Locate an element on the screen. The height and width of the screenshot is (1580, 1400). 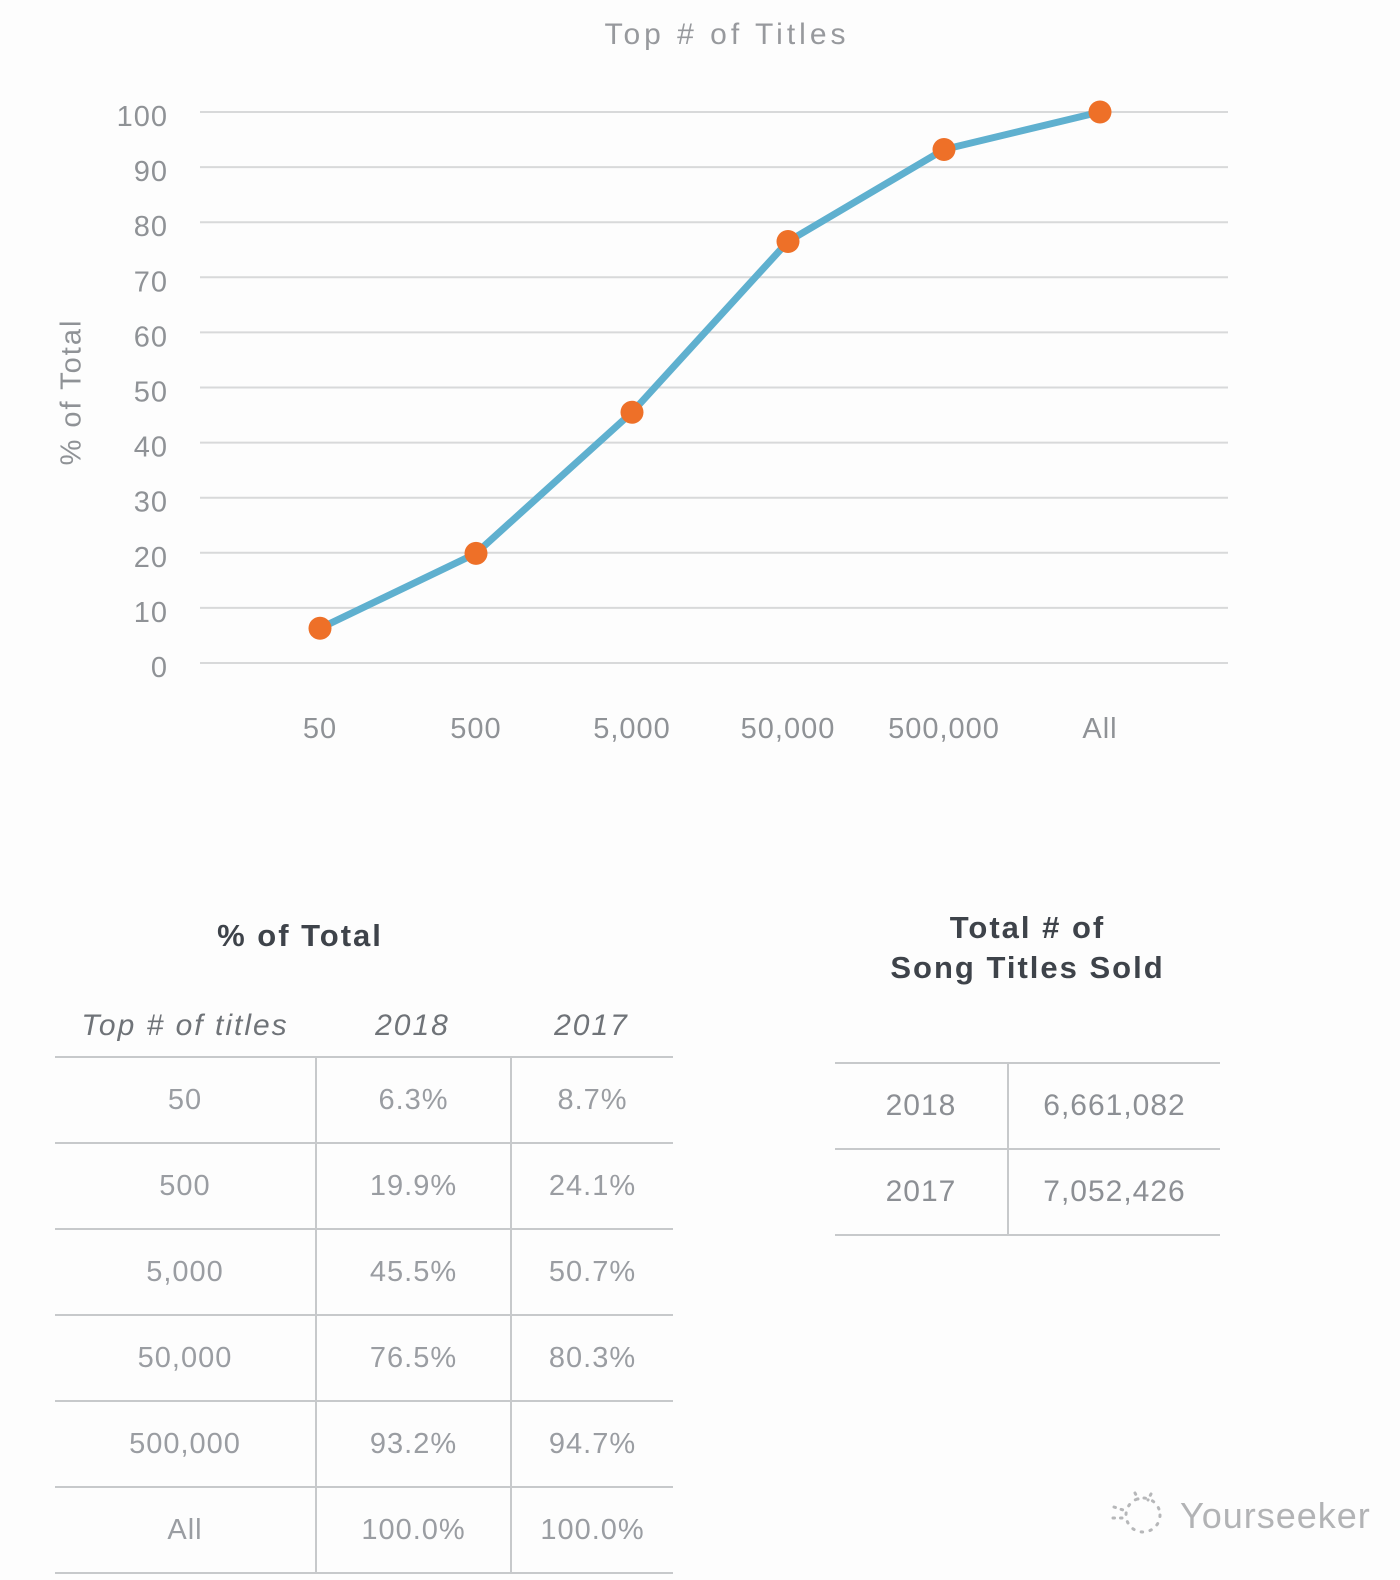
table-row: 500,000 93.2% 94.7% is located at coordinates (364, 1445).